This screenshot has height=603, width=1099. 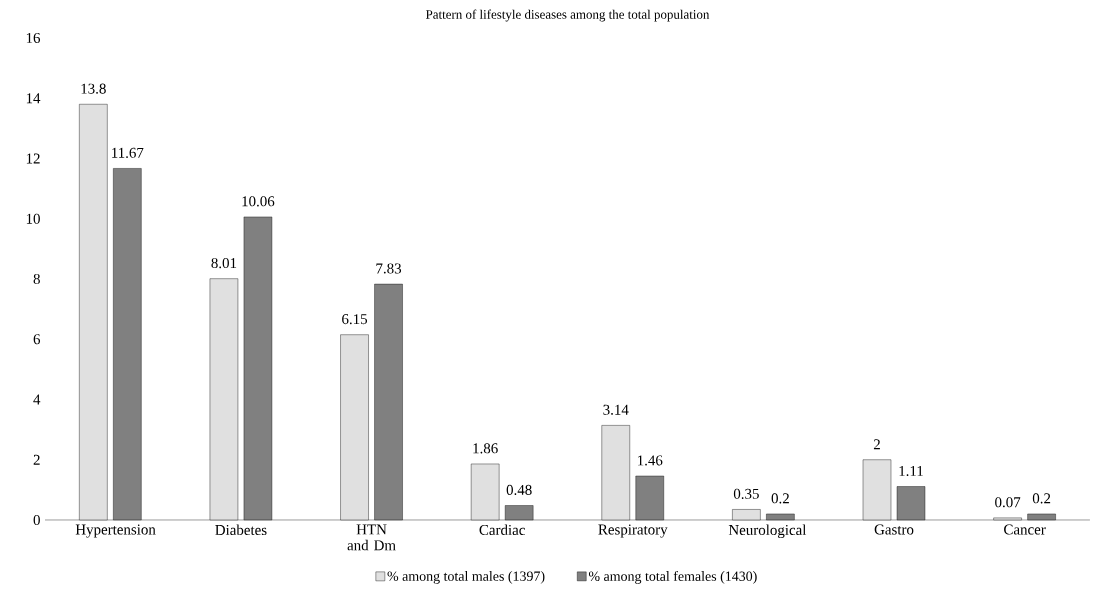 What do you see at coordinates (33, 37) in the screenshot?
I see `y-tick-label: 16` at bounding box center [33, 37].